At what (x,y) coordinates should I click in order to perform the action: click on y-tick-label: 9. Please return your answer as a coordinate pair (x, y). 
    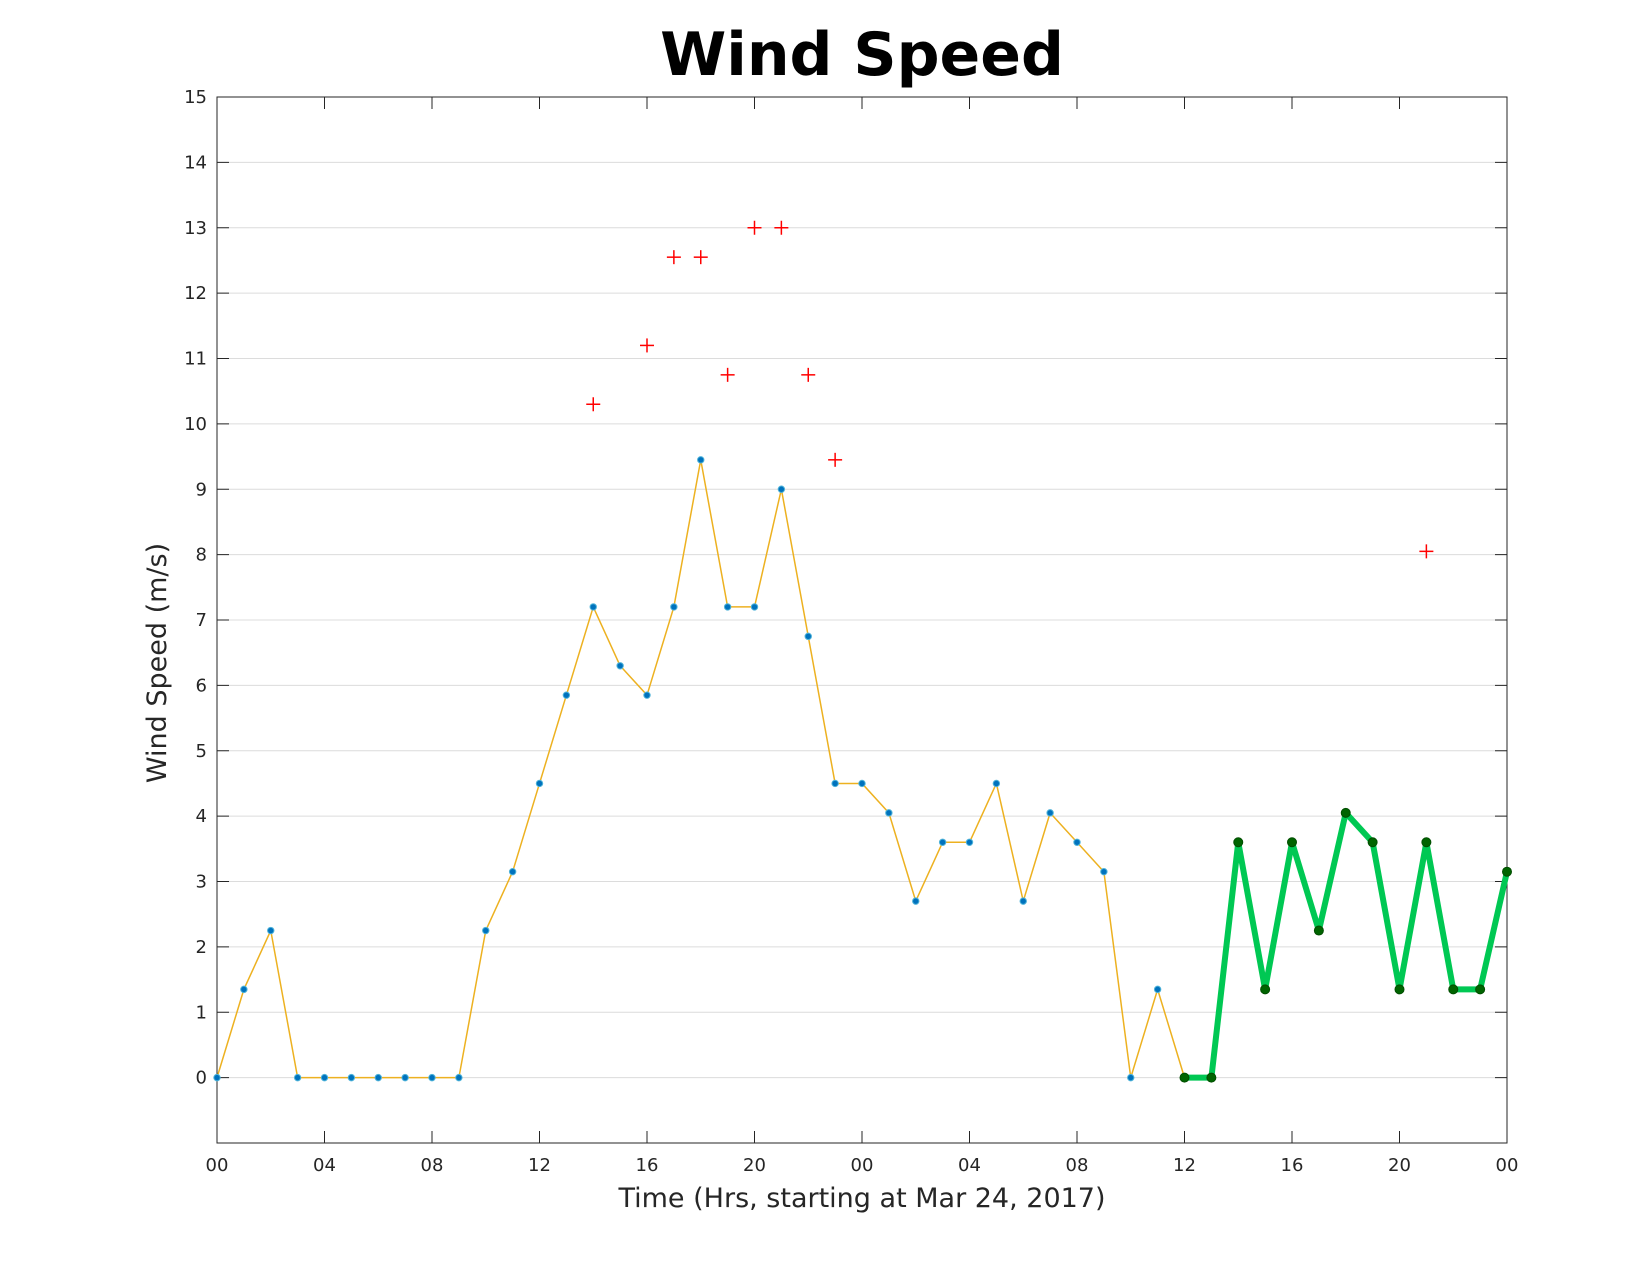
    Looking at the image, I should click on (201, 489).